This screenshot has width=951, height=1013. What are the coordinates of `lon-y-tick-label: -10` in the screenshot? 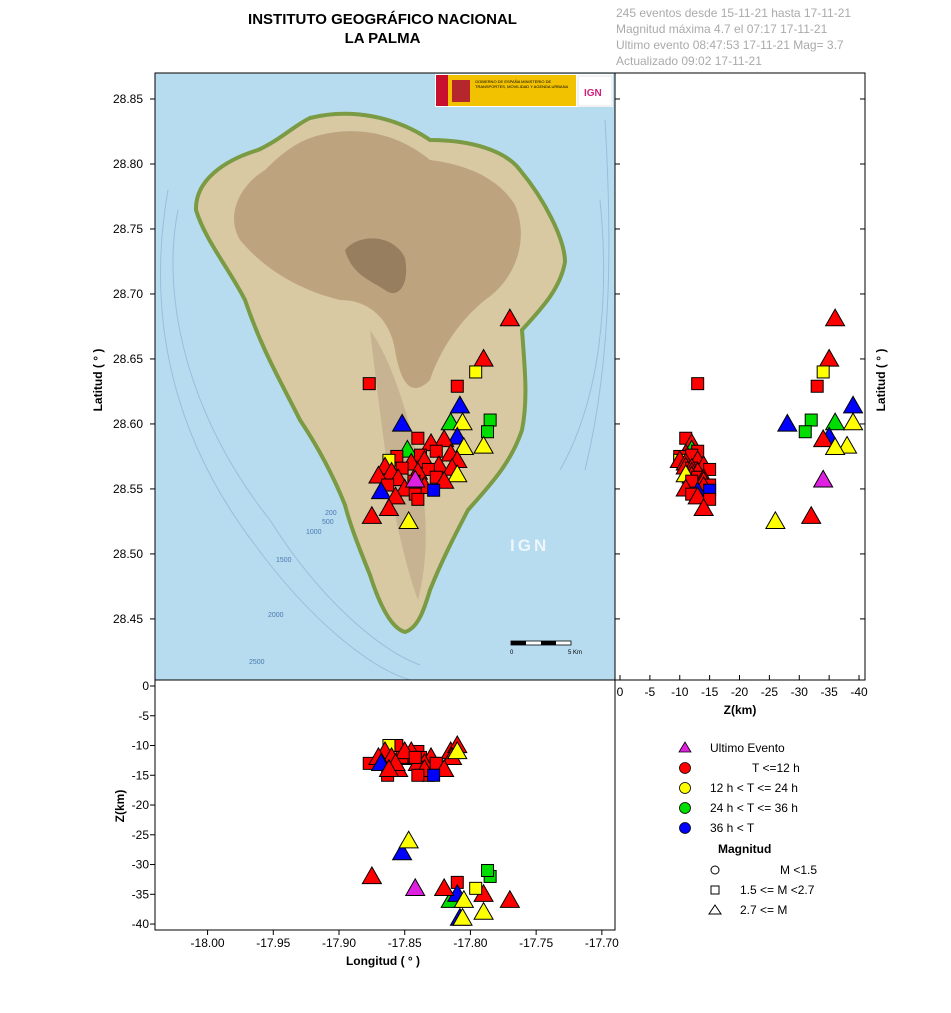 It's located at (141, 746).